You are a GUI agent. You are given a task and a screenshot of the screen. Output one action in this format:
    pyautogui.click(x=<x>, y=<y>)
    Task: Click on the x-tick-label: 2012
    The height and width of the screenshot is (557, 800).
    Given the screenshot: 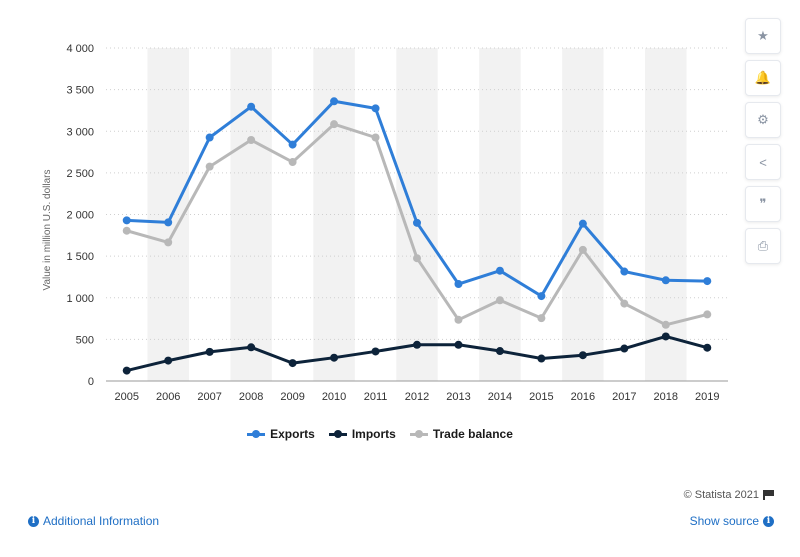 What is the action you would take?
    pyautogui.click(x=417, y=397)
    